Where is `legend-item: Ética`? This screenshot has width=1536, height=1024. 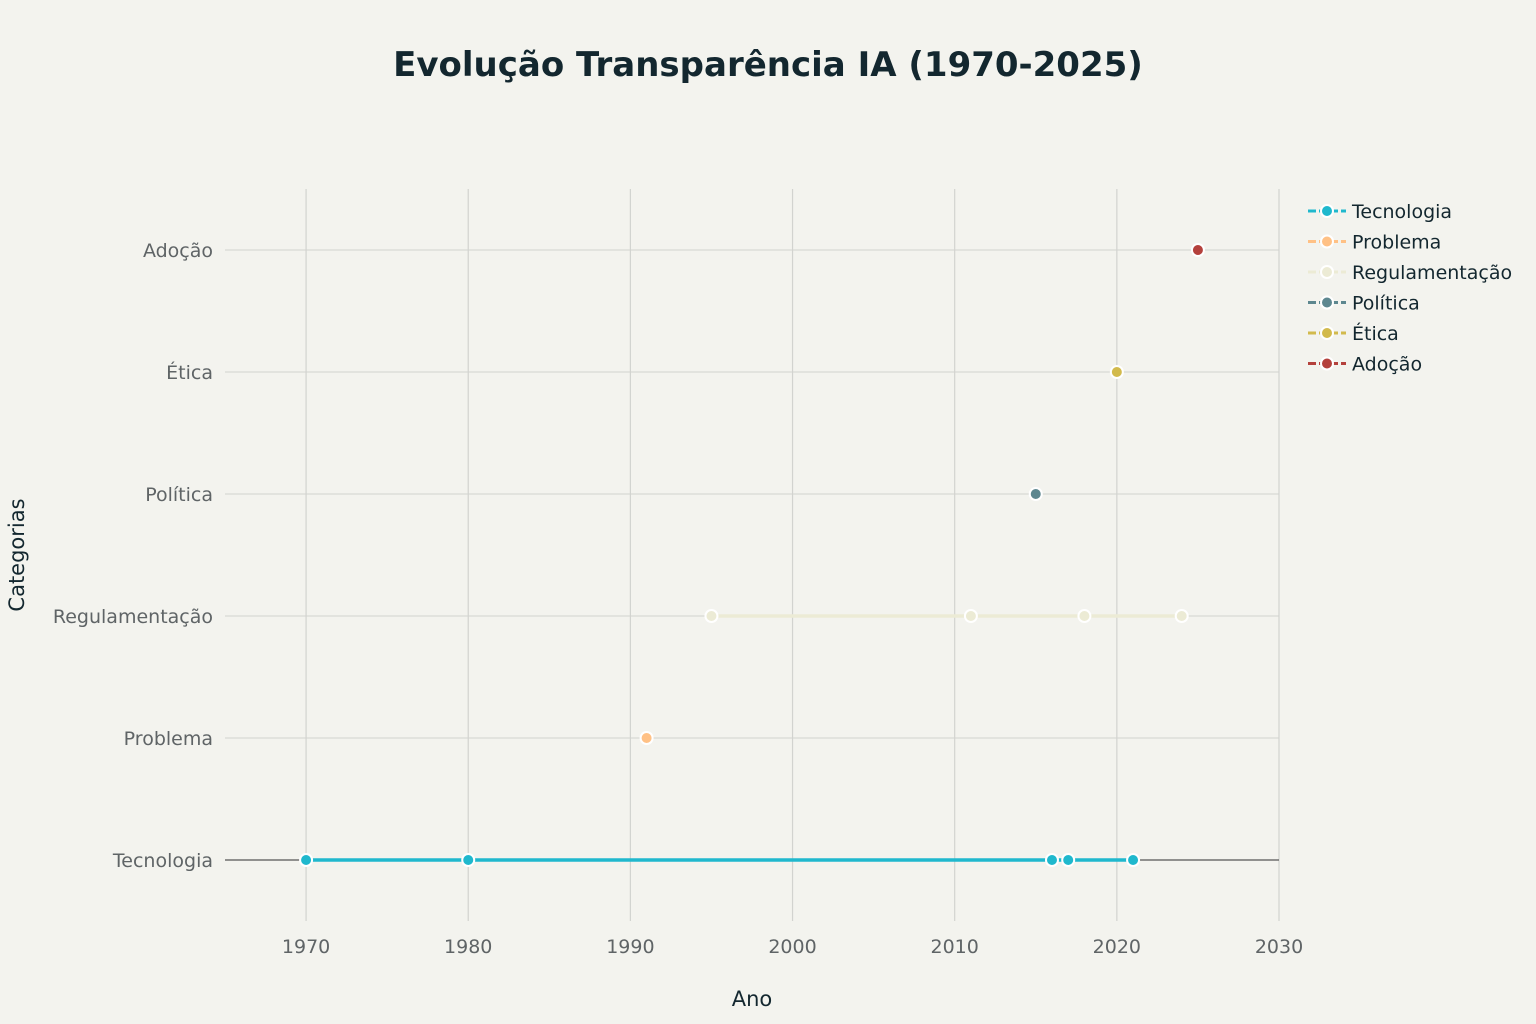
legend-item: Ética is located at coordinates (1353, 333).